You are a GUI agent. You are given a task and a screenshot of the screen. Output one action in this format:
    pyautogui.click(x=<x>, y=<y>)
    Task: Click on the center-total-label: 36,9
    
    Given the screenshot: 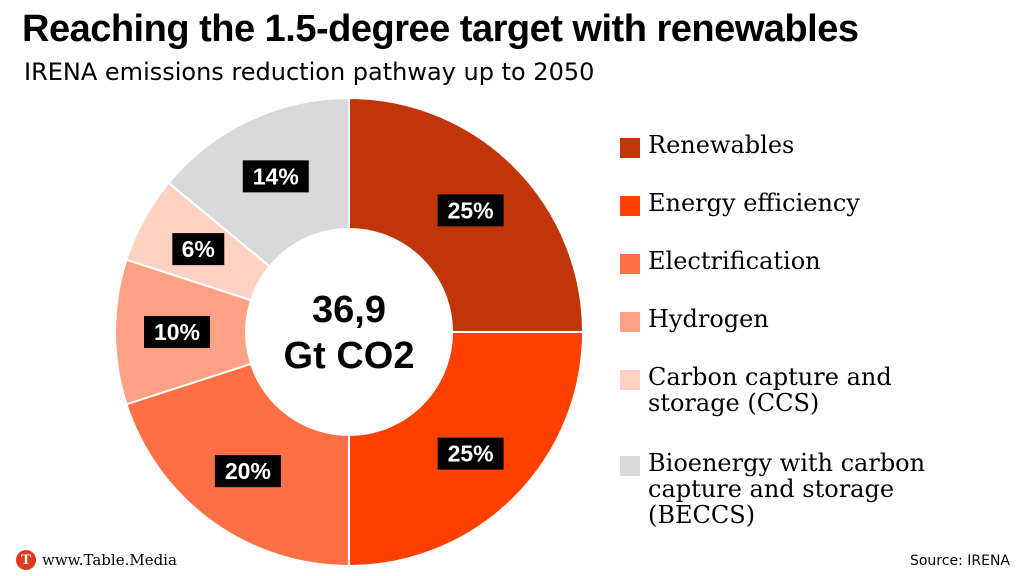 What is the action you would take?
    pyautogui.click(x=349, y=310)
    